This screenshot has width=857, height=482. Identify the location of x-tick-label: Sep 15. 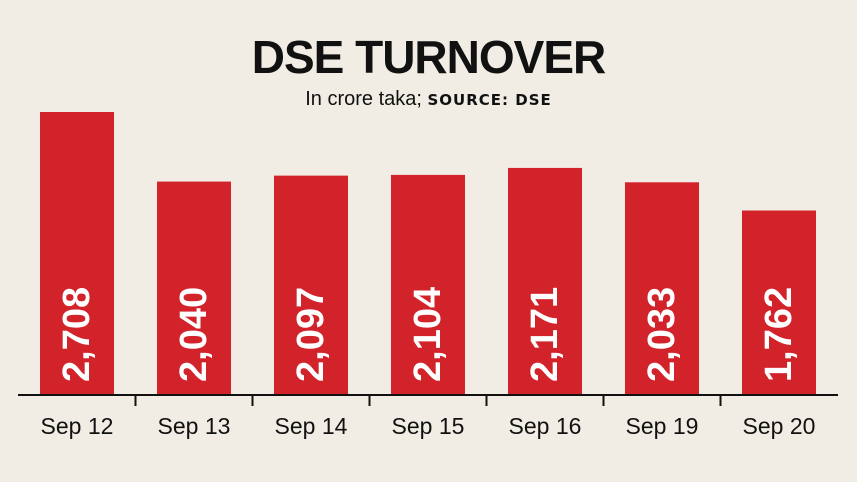
(428, 426).